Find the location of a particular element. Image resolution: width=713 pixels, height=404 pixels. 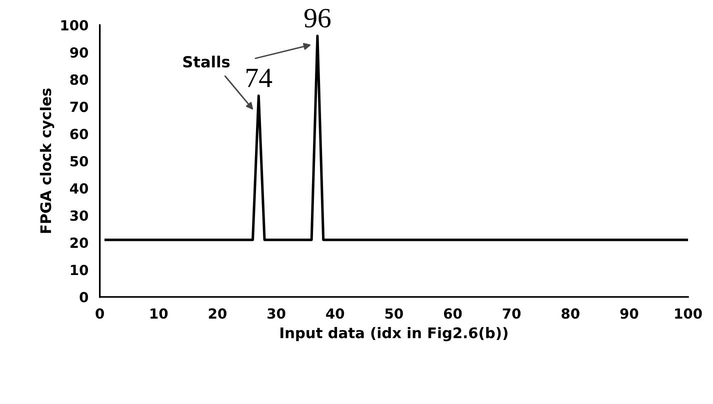

y-tick-label: 30 is located at coordinates (79, 215).